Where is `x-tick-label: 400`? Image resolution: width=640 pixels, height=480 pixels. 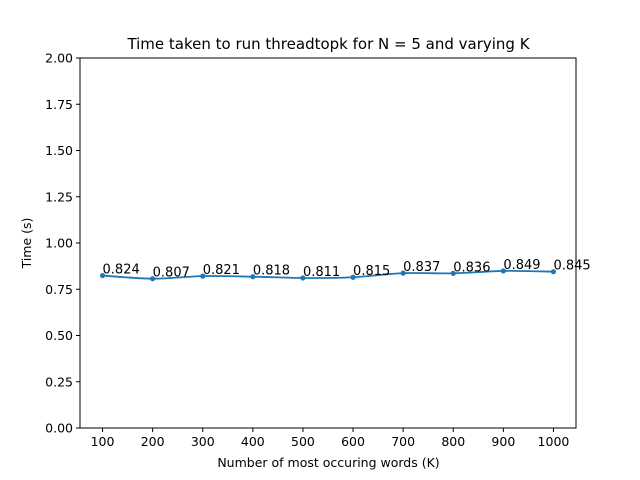
x-tick-label: 400 is located at coordinates (253, 441).